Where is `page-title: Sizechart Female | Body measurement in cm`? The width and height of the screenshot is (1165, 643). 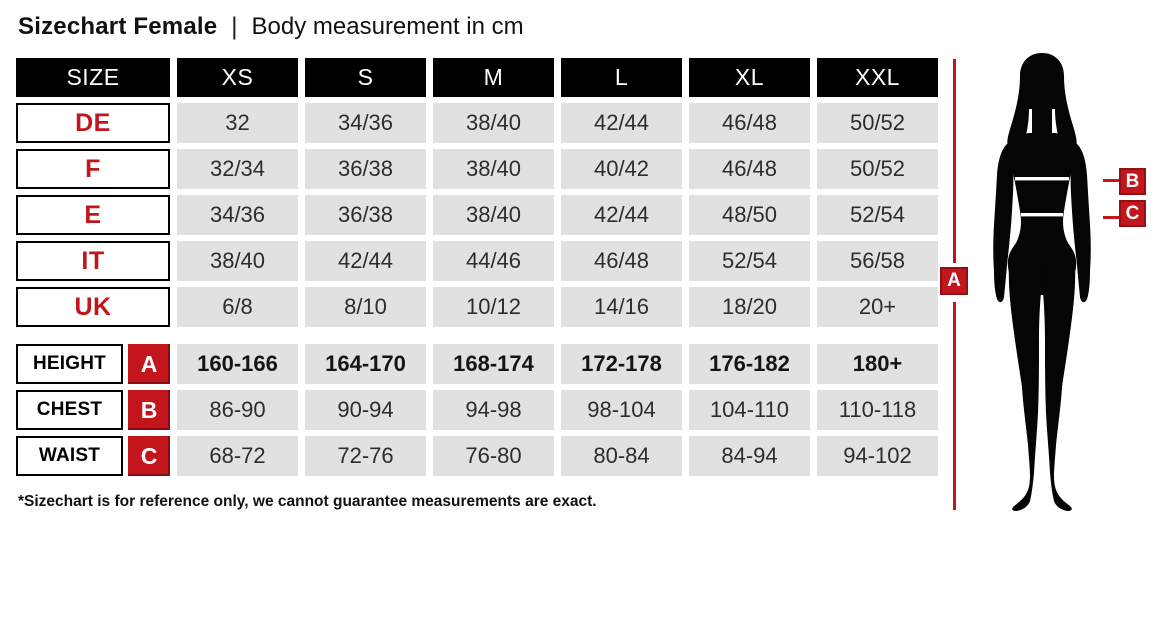 page-title: Sizechart Female | Body measurement in cm is located at coordinates (271, 27).